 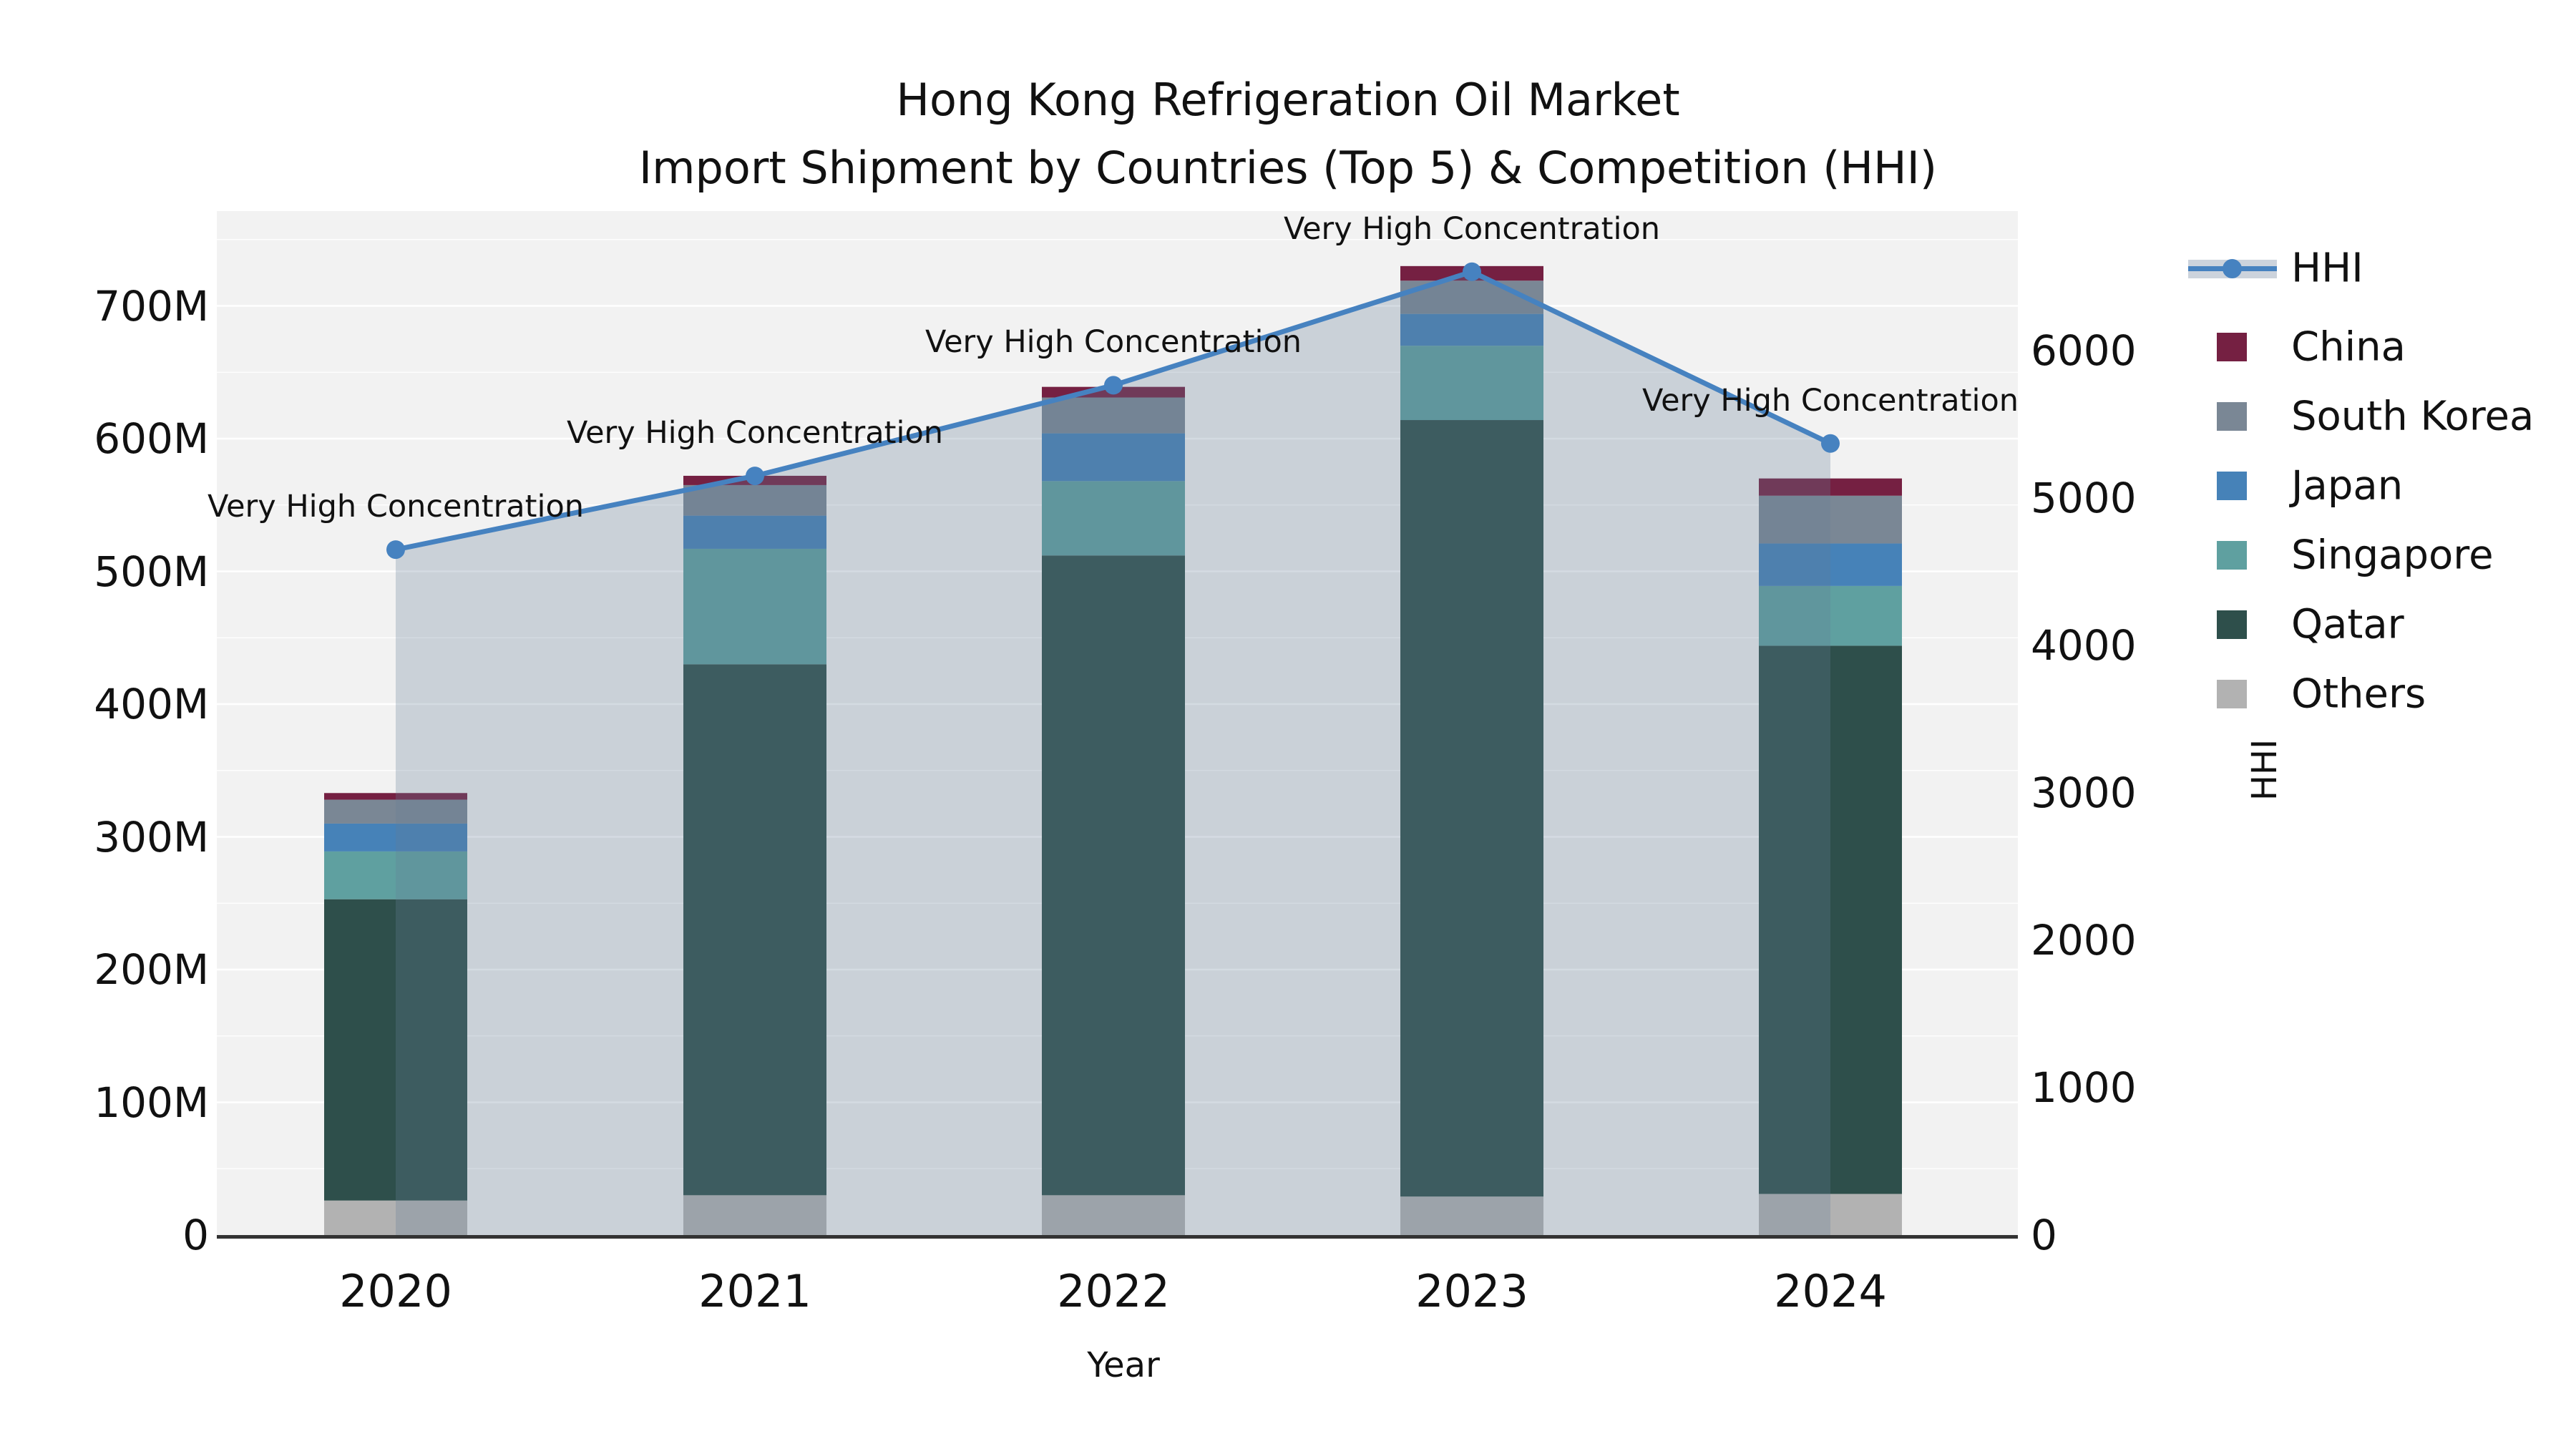 What do you see at coordinates (1471, 1291) in the screenshot?
I see `x-tick-label: 2023` at bounding box center [1471, 1291].